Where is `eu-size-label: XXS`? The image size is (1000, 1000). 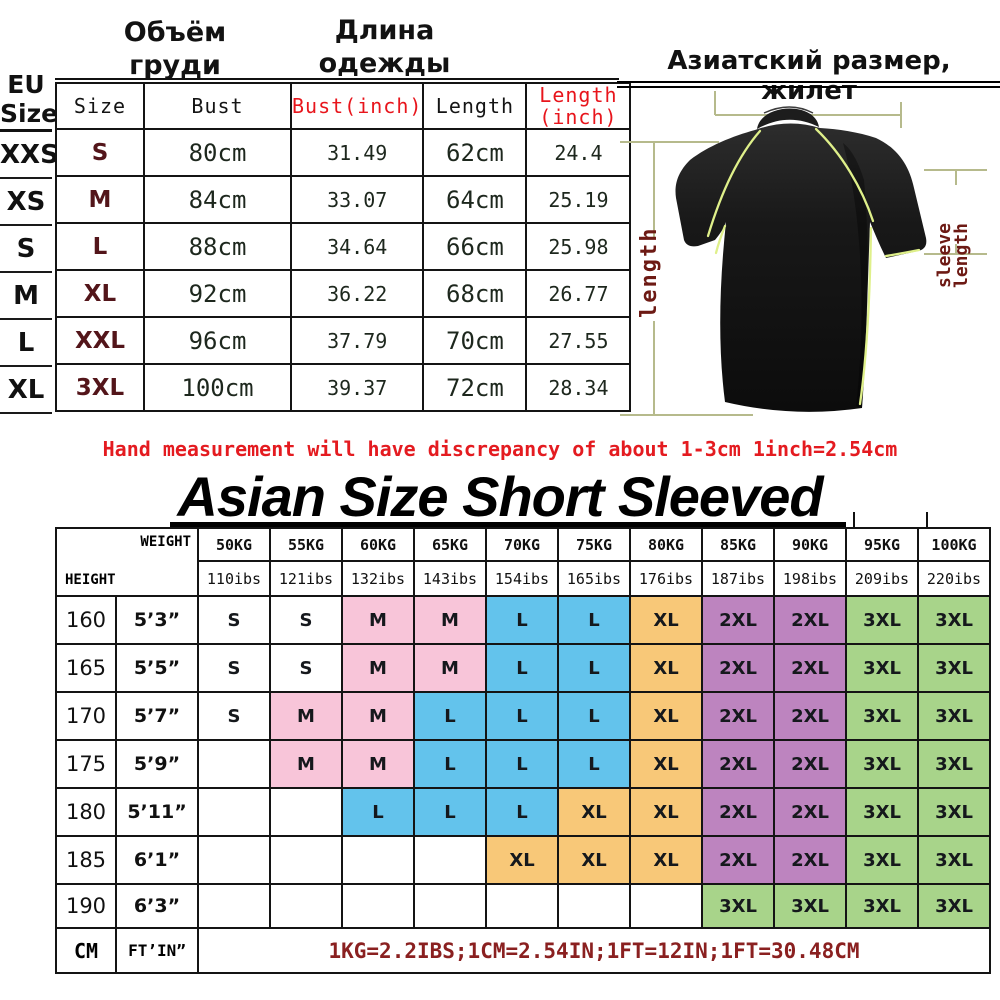 eu-size-label: XXS is located at coordinates (29, 155).